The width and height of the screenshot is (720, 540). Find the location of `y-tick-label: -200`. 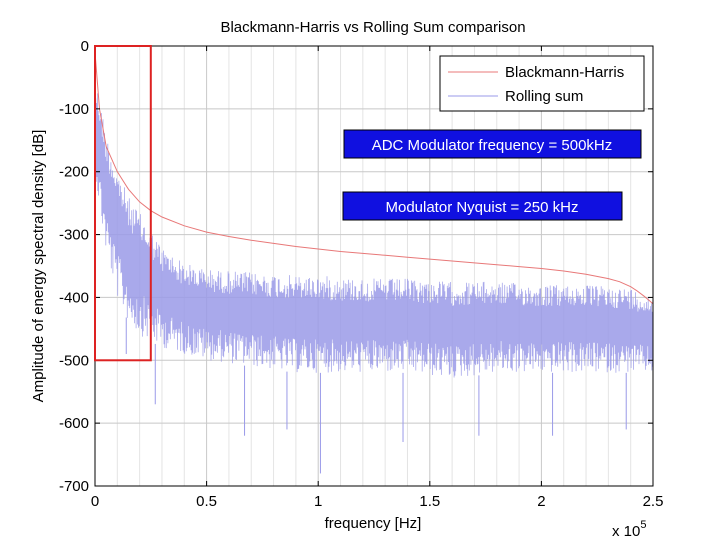

y-tick-label: -200 is located at coordinates (74, 172).